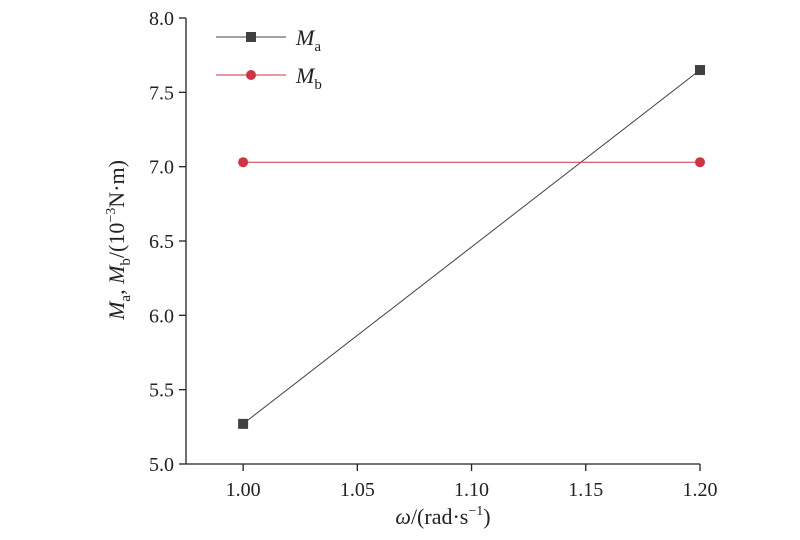  I want to click on y-tick-label: 5.5, so click(161, 391).